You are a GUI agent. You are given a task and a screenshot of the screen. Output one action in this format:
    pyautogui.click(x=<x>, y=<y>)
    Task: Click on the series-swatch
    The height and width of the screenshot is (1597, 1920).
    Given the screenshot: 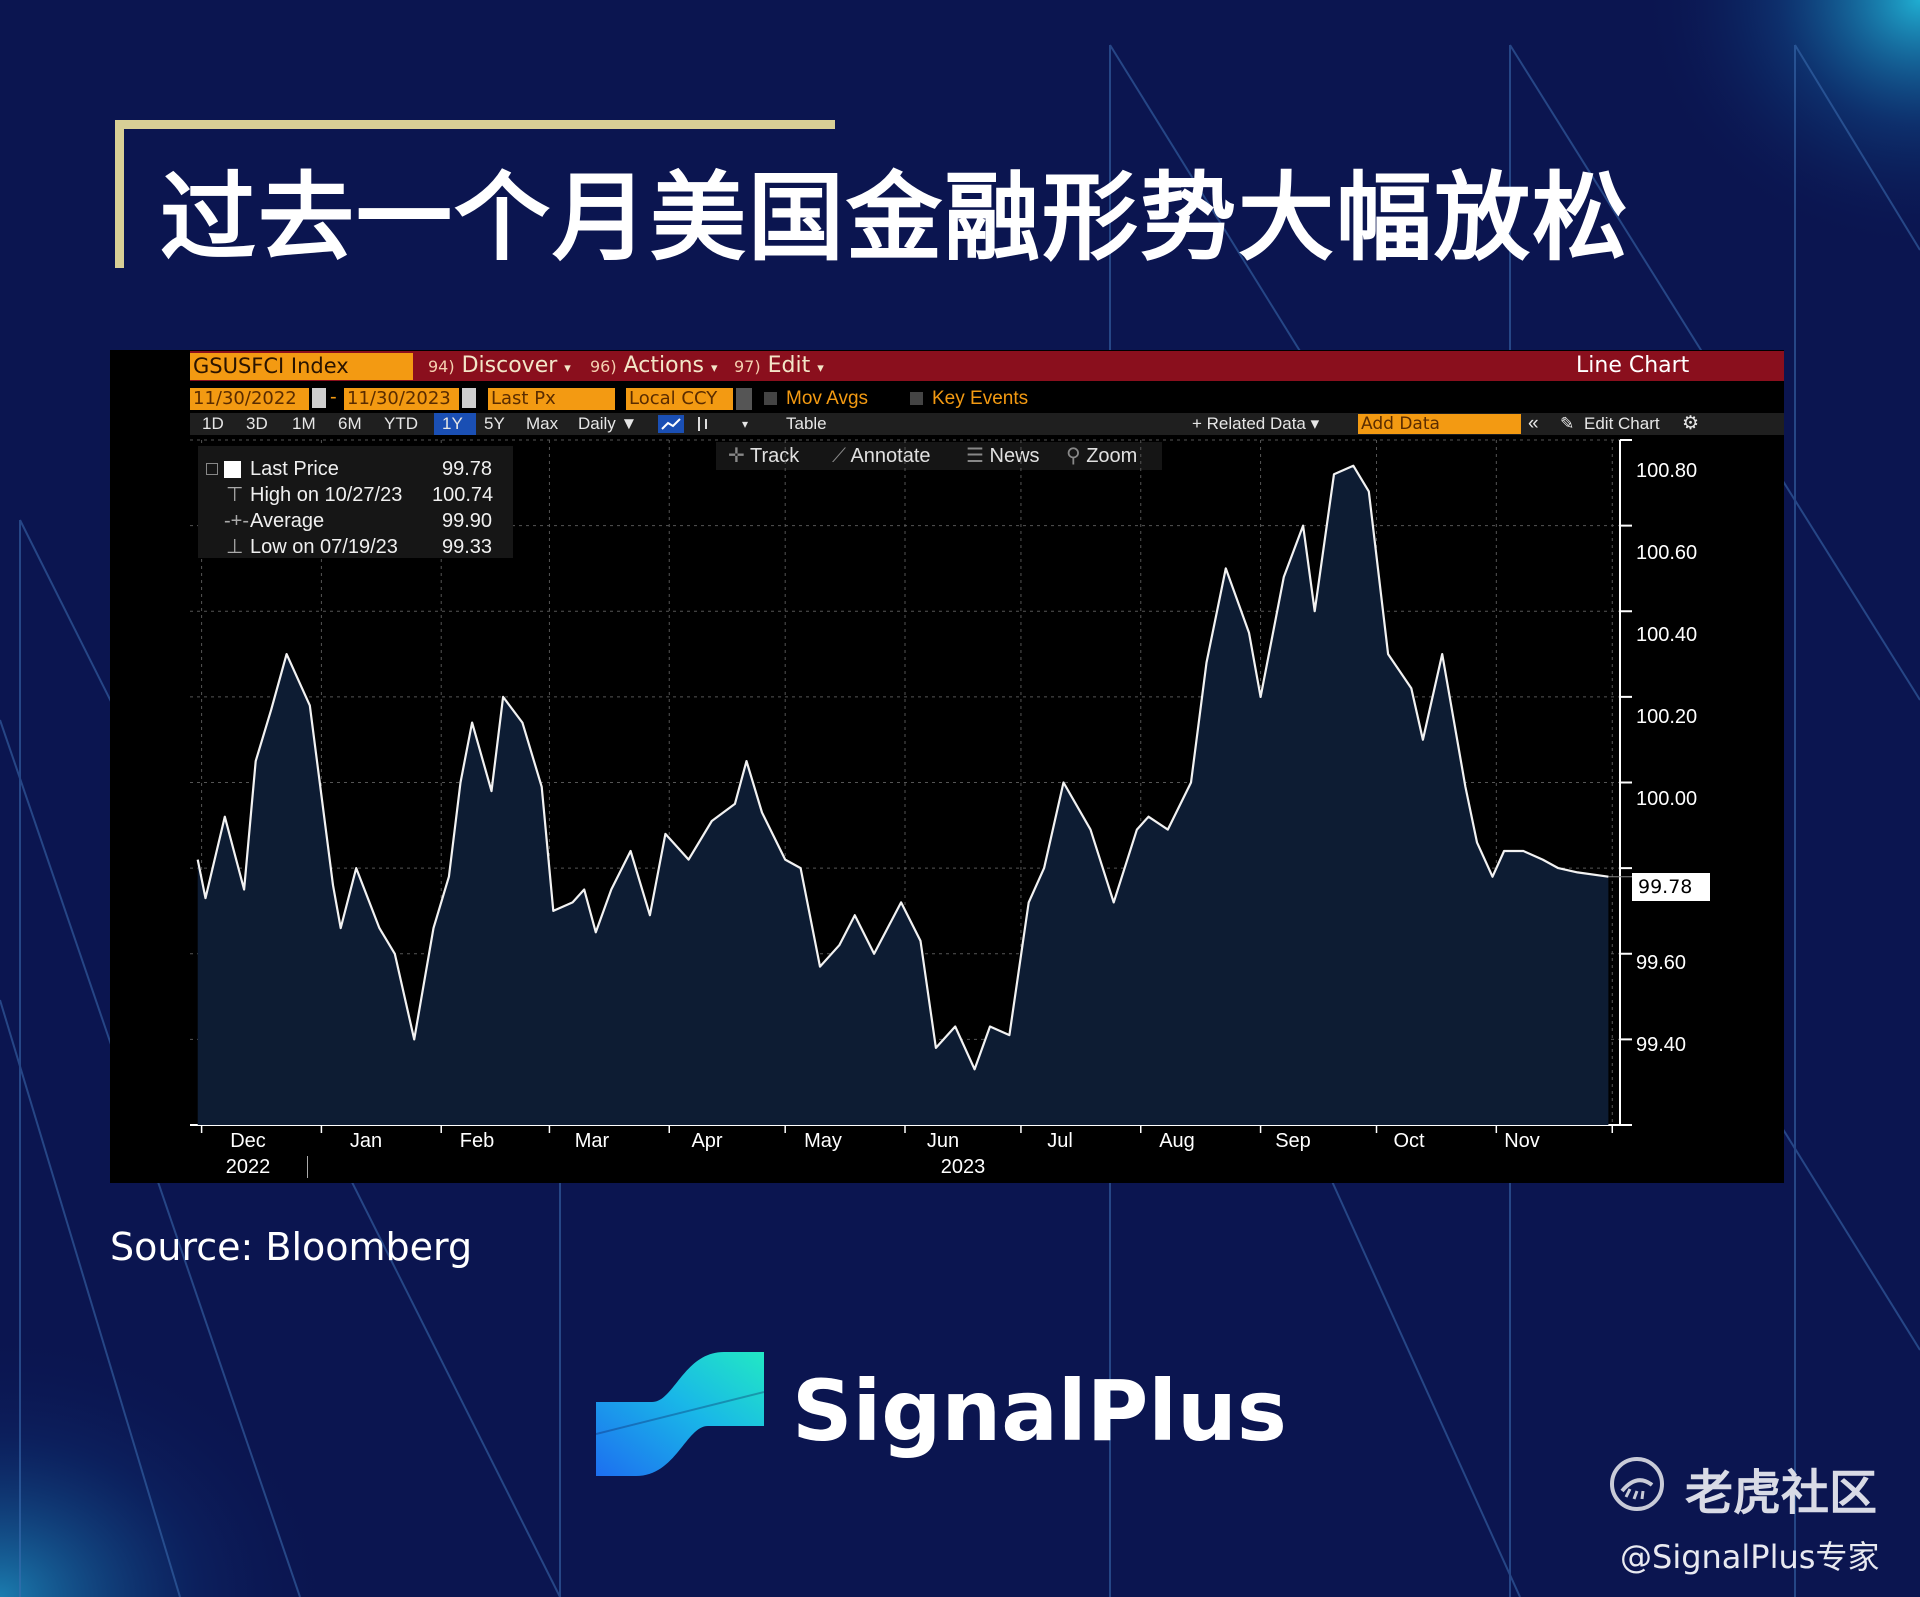 What is the action you would take?
    pyautogui.click(x=232, y=469)
    